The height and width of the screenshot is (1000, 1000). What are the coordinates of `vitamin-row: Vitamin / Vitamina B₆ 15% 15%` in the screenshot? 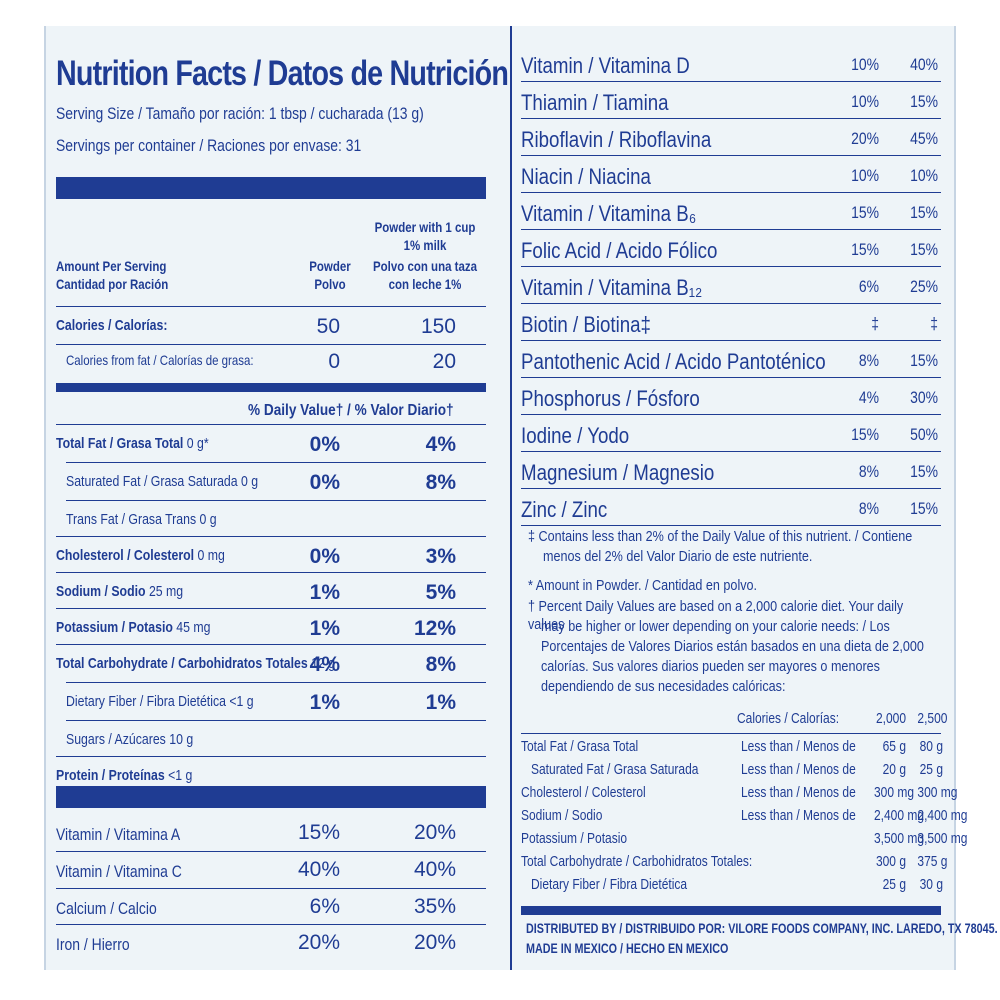 It's located at (731, 211).